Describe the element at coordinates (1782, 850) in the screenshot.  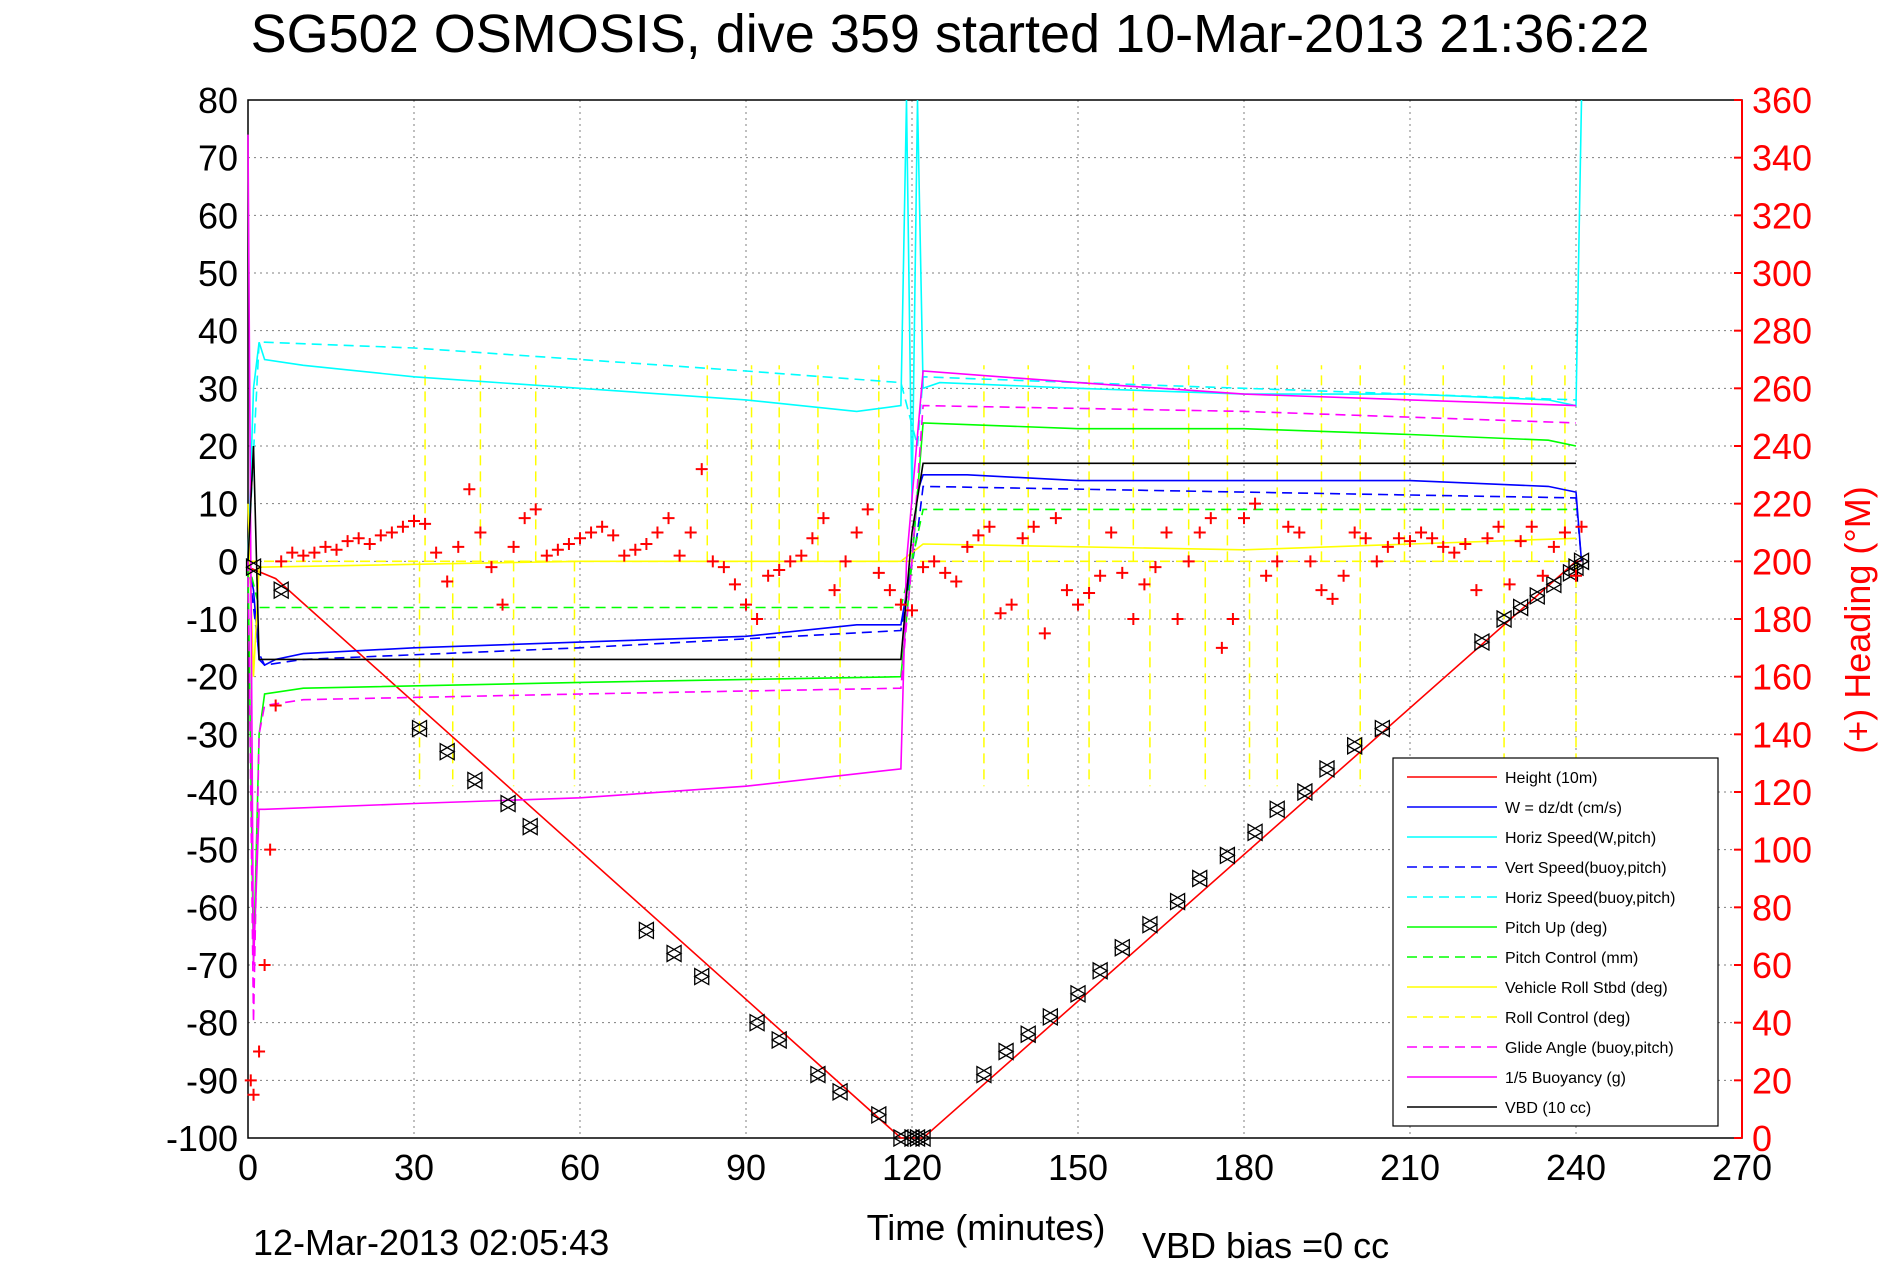
I see `right-y-tick-label: 100` at that location.